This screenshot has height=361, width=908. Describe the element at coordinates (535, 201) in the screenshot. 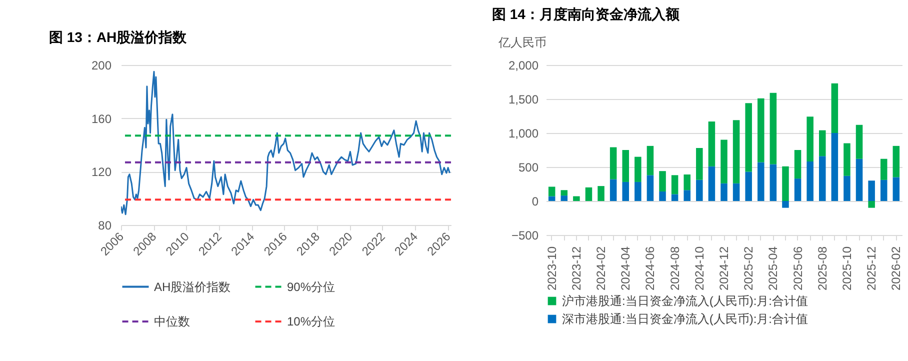

I see `y-tick-label: 0` at that location.